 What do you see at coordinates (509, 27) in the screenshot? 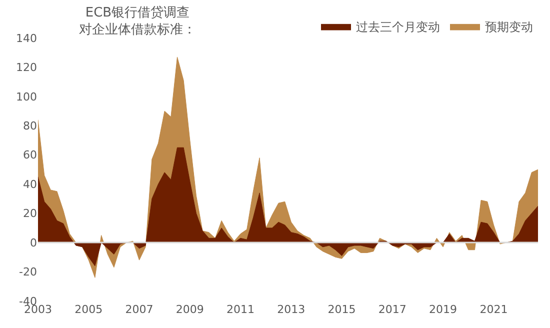
I see `legend-label: 预期变动` at bounding box center [509, 27].